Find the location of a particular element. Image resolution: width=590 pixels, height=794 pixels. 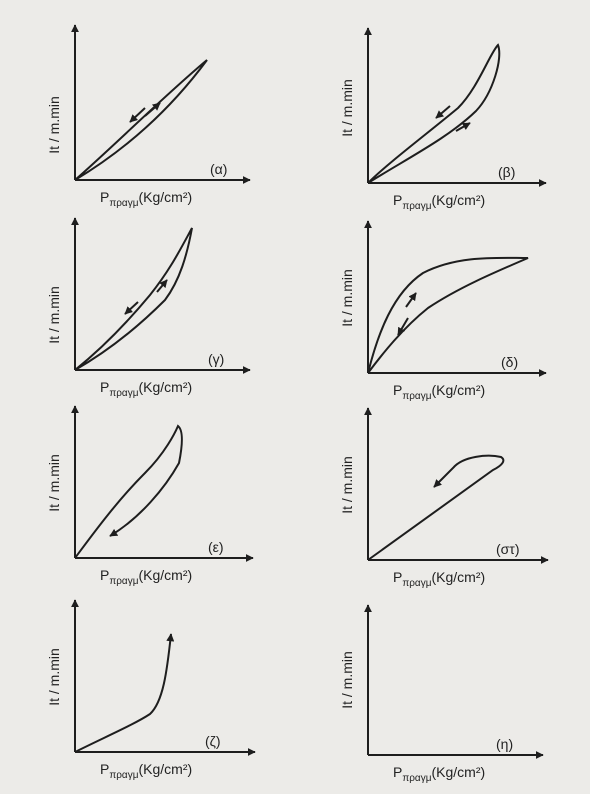

panel-tag: (η) is located at coordinates (504, 744).